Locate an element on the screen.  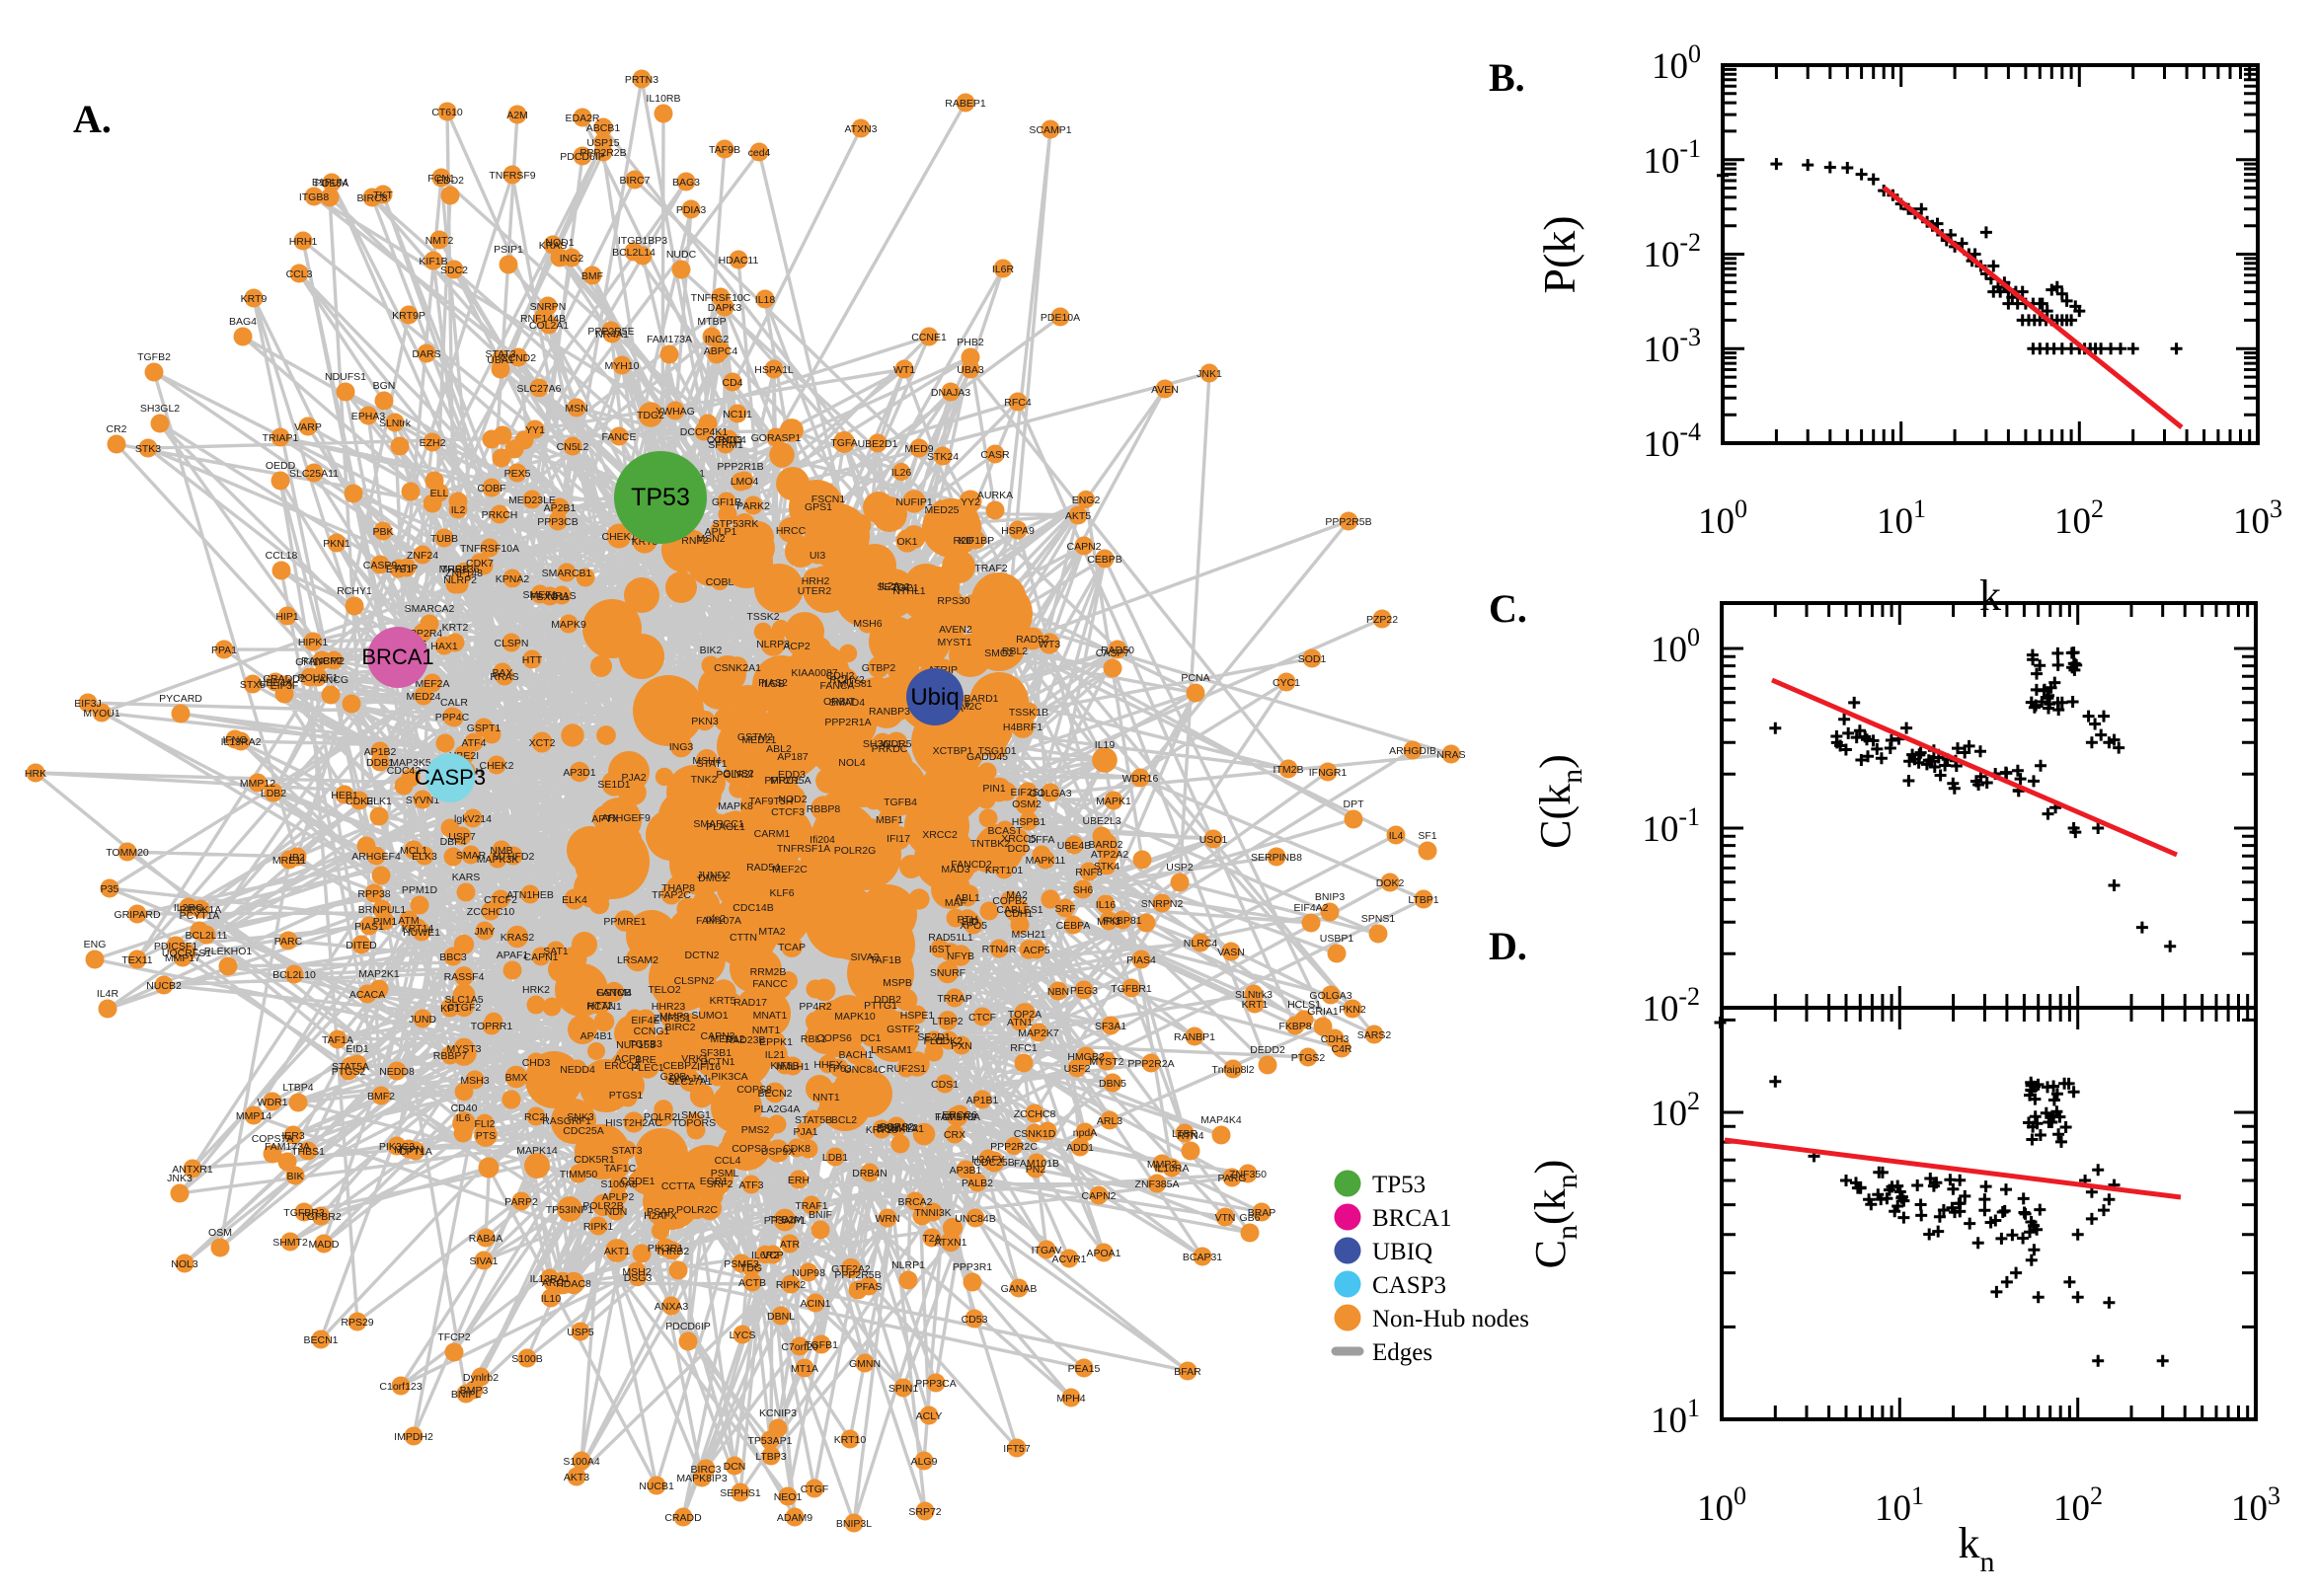
svg-text: RAD50 is located at coordinates (1117, 650).